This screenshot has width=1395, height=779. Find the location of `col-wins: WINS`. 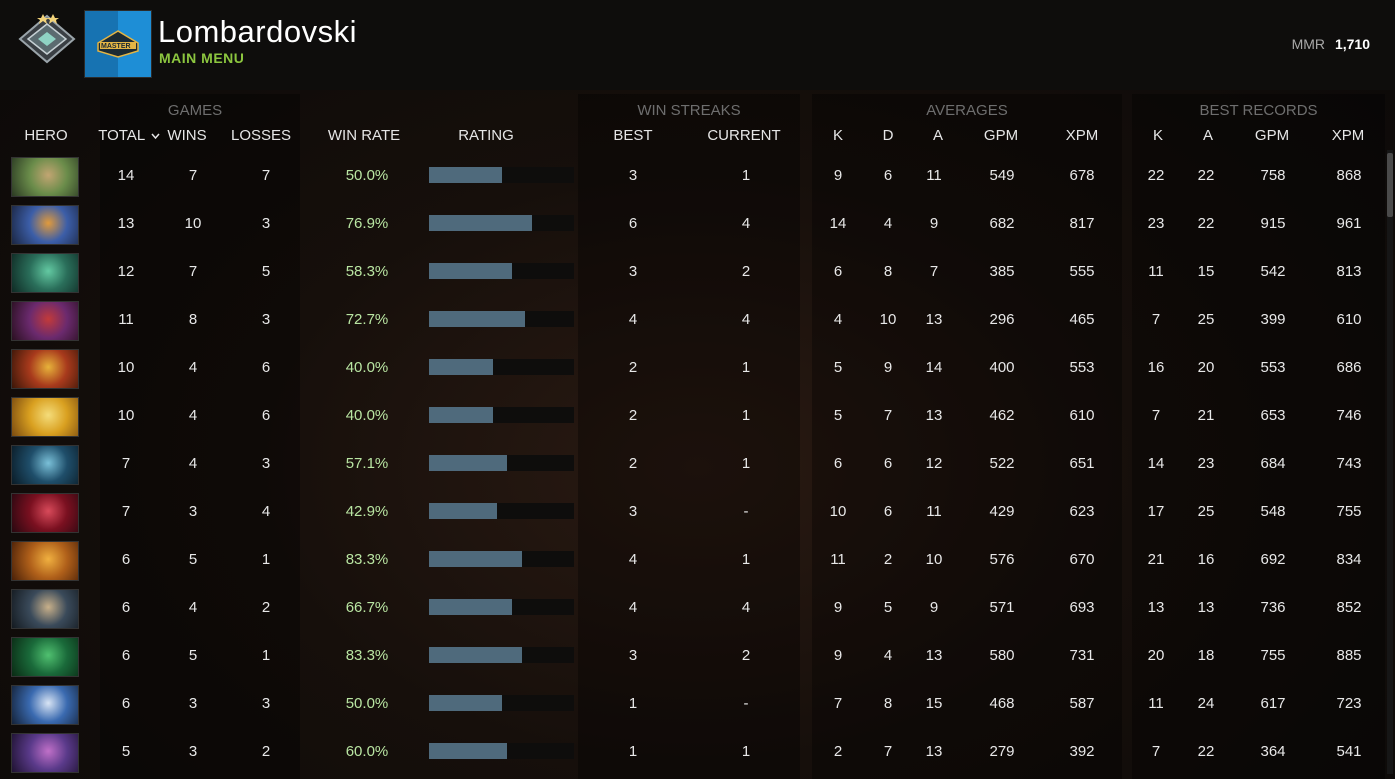

col-wins: WINS is located at coordinates (187, 135).